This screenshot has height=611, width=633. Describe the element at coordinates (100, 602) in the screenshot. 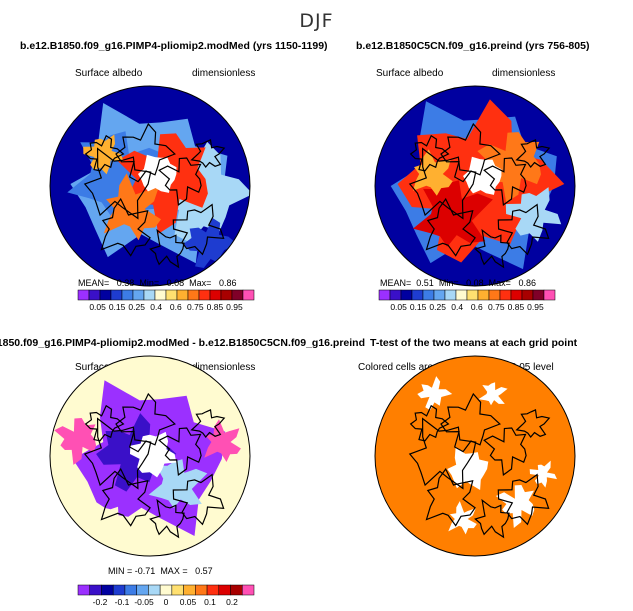

I see `colorbar-label: -0.2` at that location.